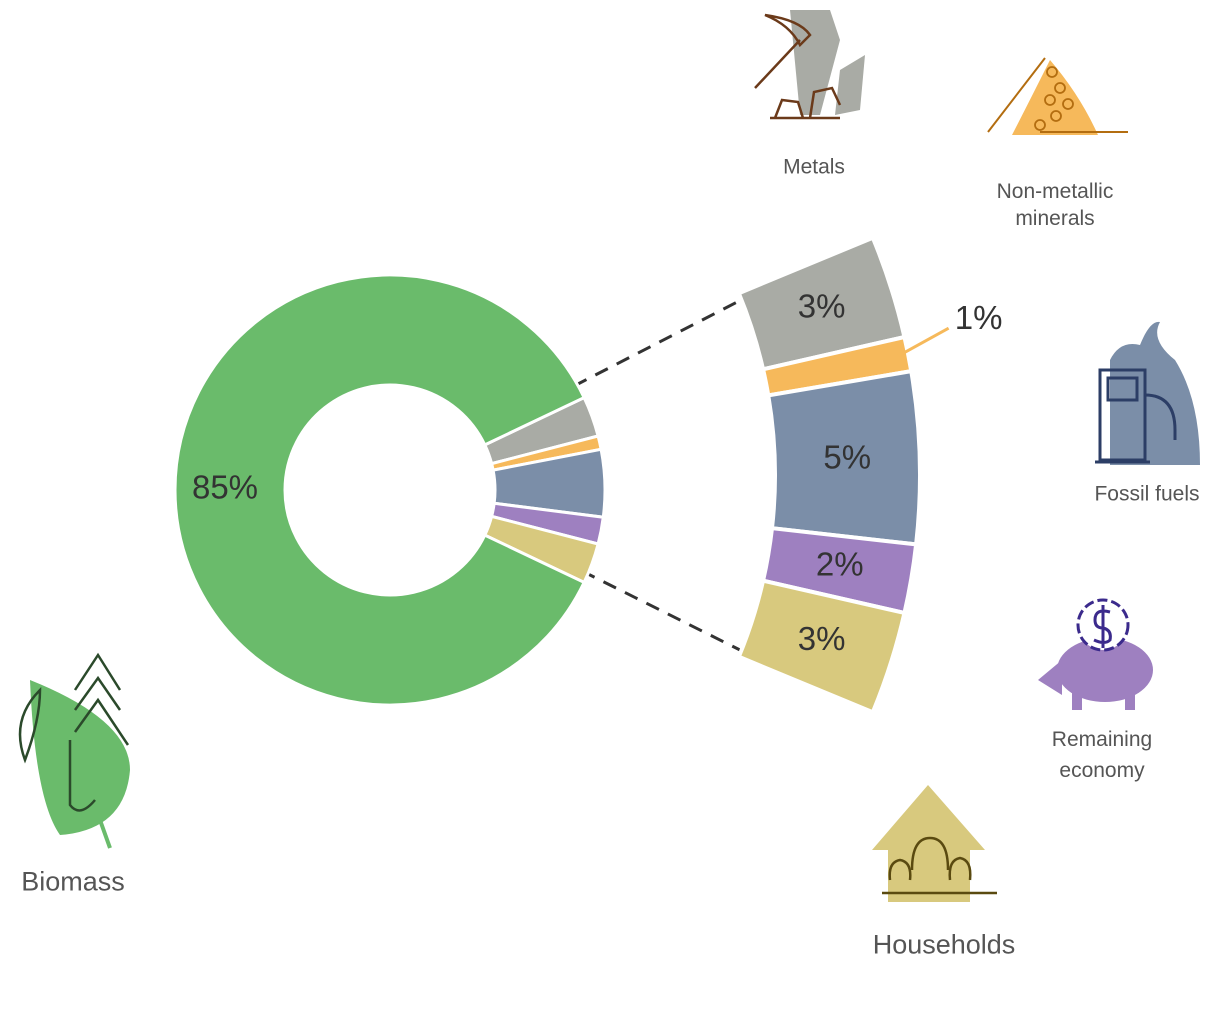 The height and width of the screenshot is (1030, 1217). I want to click on category-label: Remaining economy, so click(1102, 755).